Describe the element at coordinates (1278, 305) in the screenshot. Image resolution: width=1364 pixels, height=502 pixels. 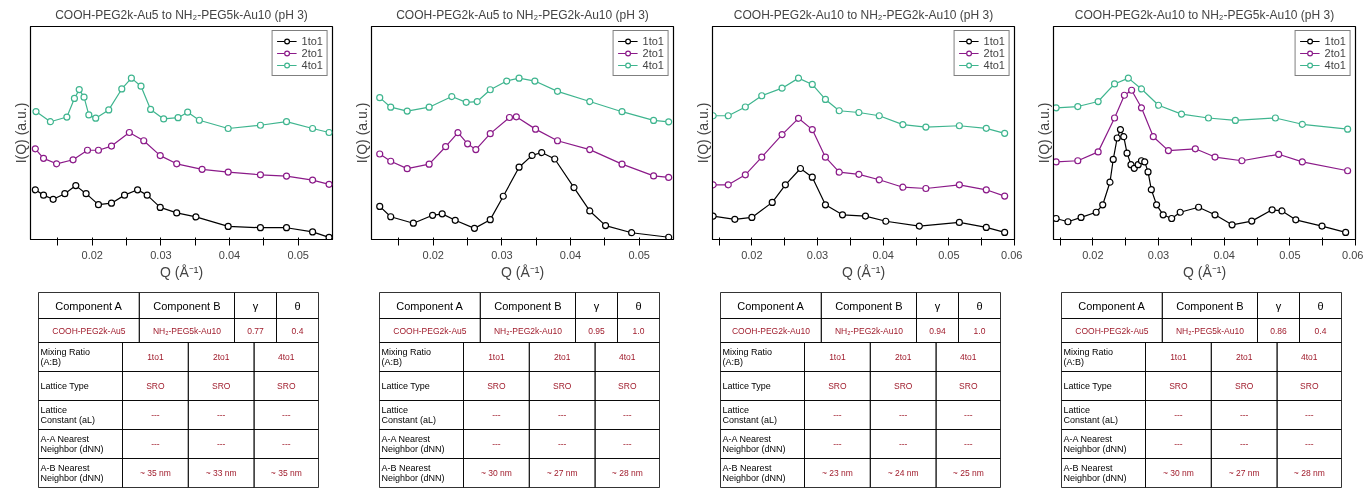
I see `text: γ` at that location.